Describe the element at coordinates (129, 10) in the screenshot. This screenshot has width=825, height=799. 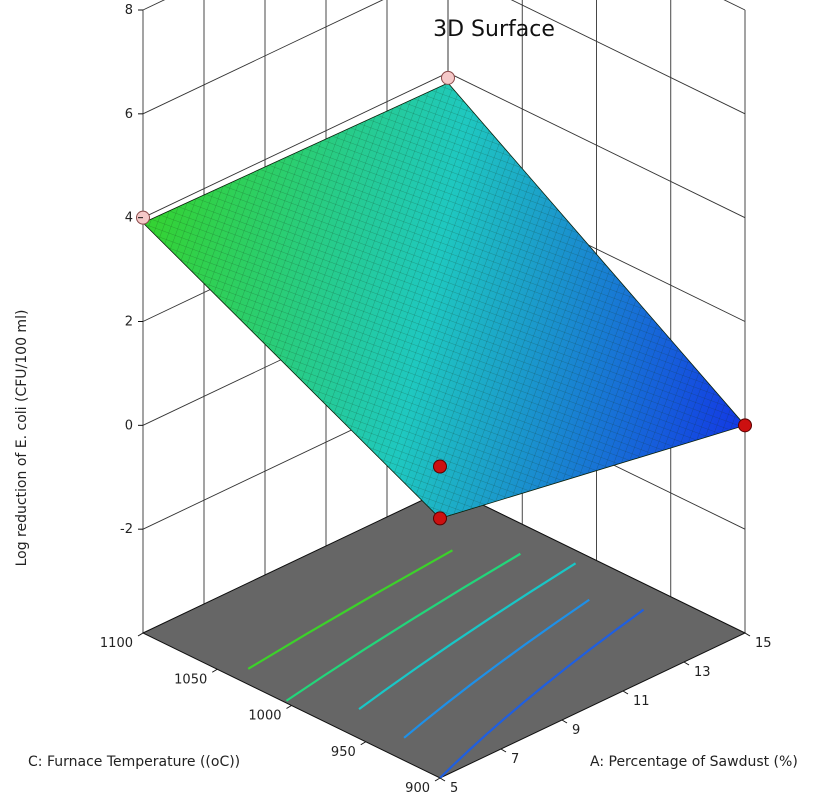
I see `z-tick-label: 8` at that location.